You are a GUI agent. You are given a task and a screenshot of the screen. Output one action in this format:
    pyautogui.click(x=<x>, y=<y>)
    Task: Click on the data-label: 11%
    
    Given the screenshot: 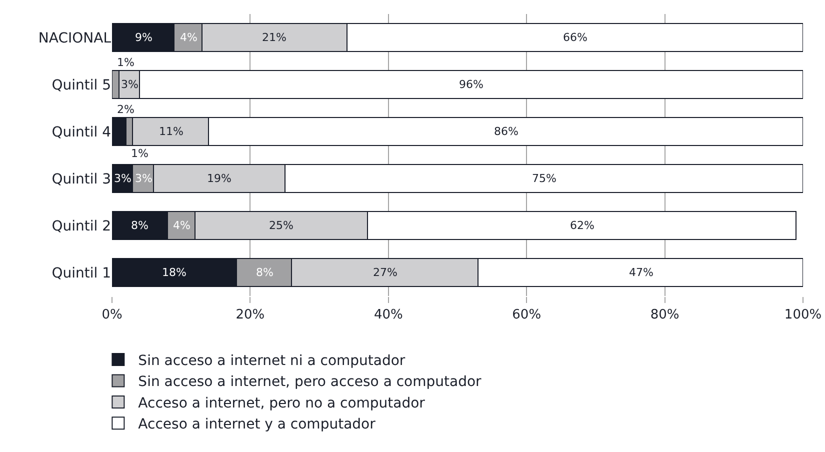 What is the action you would take?
    pyautogui.click(x=171, y=131)
    